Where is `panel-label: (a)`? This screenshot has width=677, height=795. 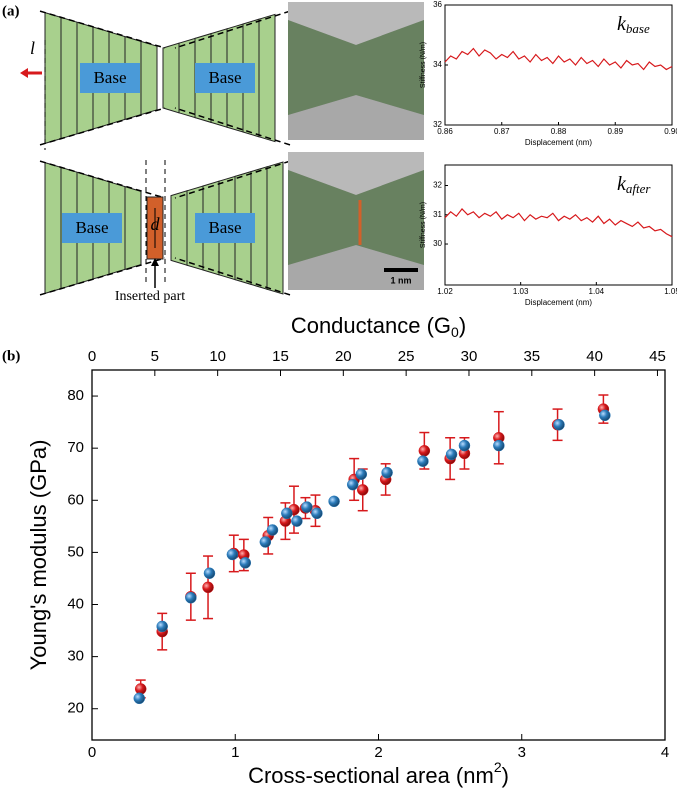 panel-label: (a) is located at coordinates (11, 11).